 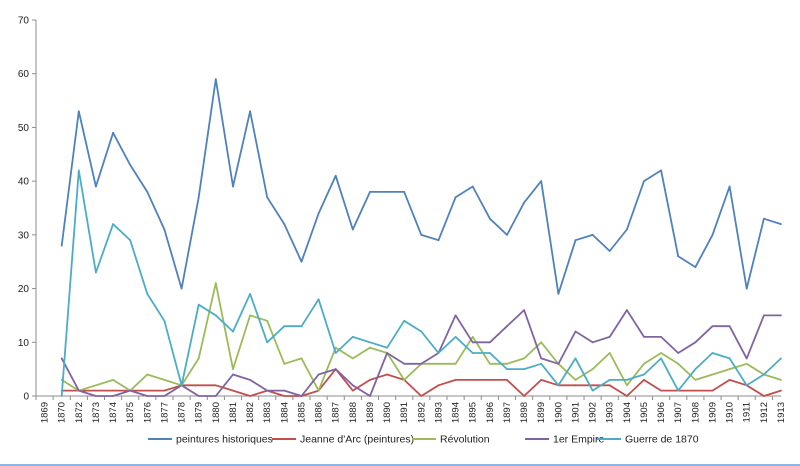 I want to click on x-tick-label: 1913, so click(x=781, y=412).